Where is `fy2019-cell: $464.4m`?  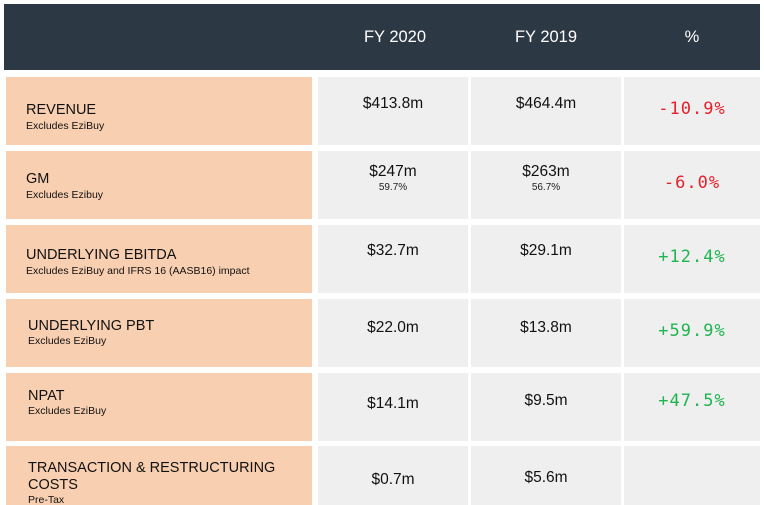
fy2019-cell: $464.4m is located at coordinates (546, 111).